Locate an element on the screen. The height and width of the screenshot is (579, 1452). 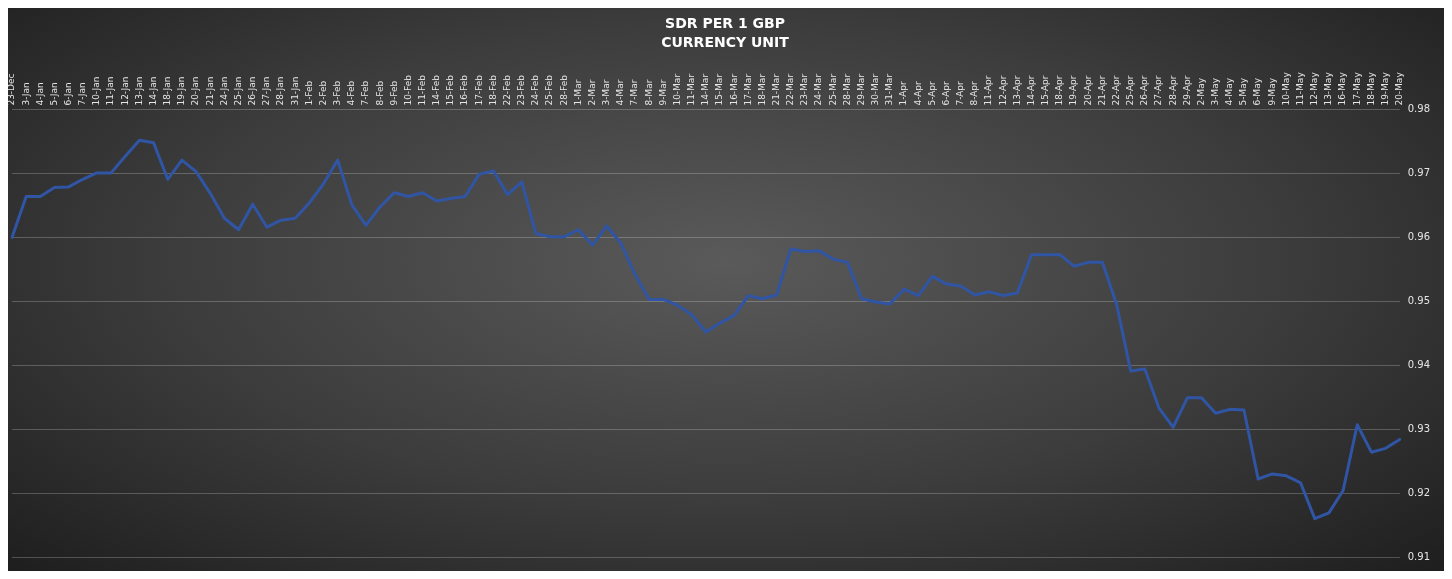
x-tick-label: 28-Jan is located at coordinates (280, 91).